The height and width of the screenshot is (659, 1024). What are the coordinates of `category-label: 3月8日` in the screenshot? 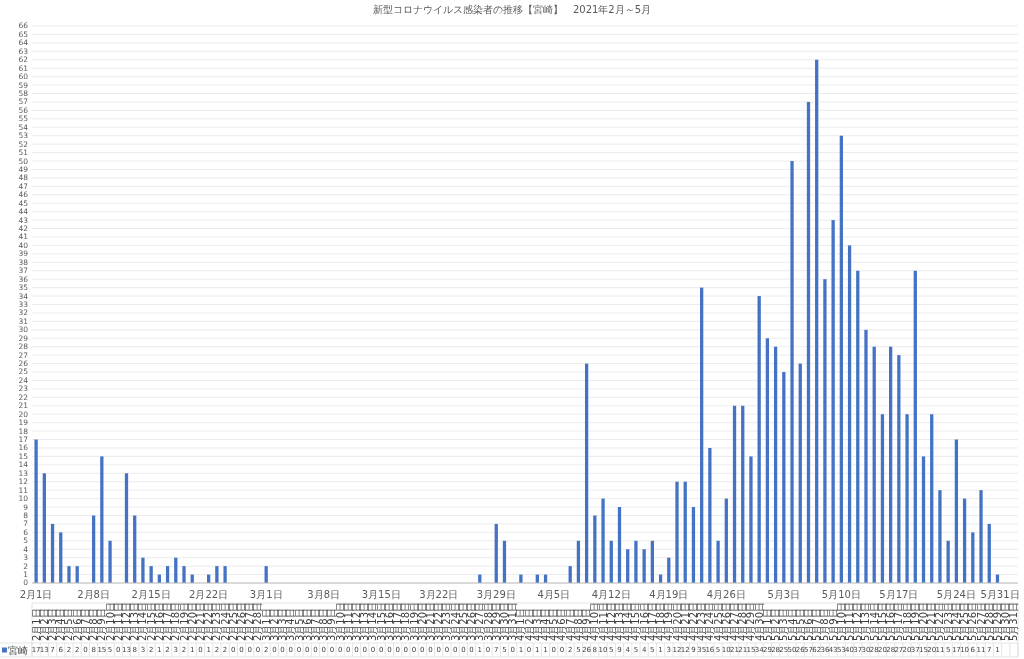 It's located at (324, 595).